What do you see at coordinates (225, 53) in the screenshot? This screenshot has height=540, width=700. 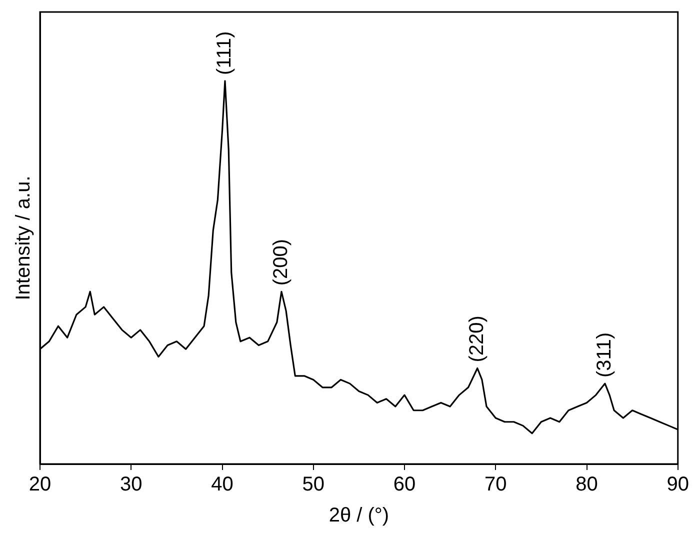 I see `annotation: (111)` at bounding box center [225, 53].